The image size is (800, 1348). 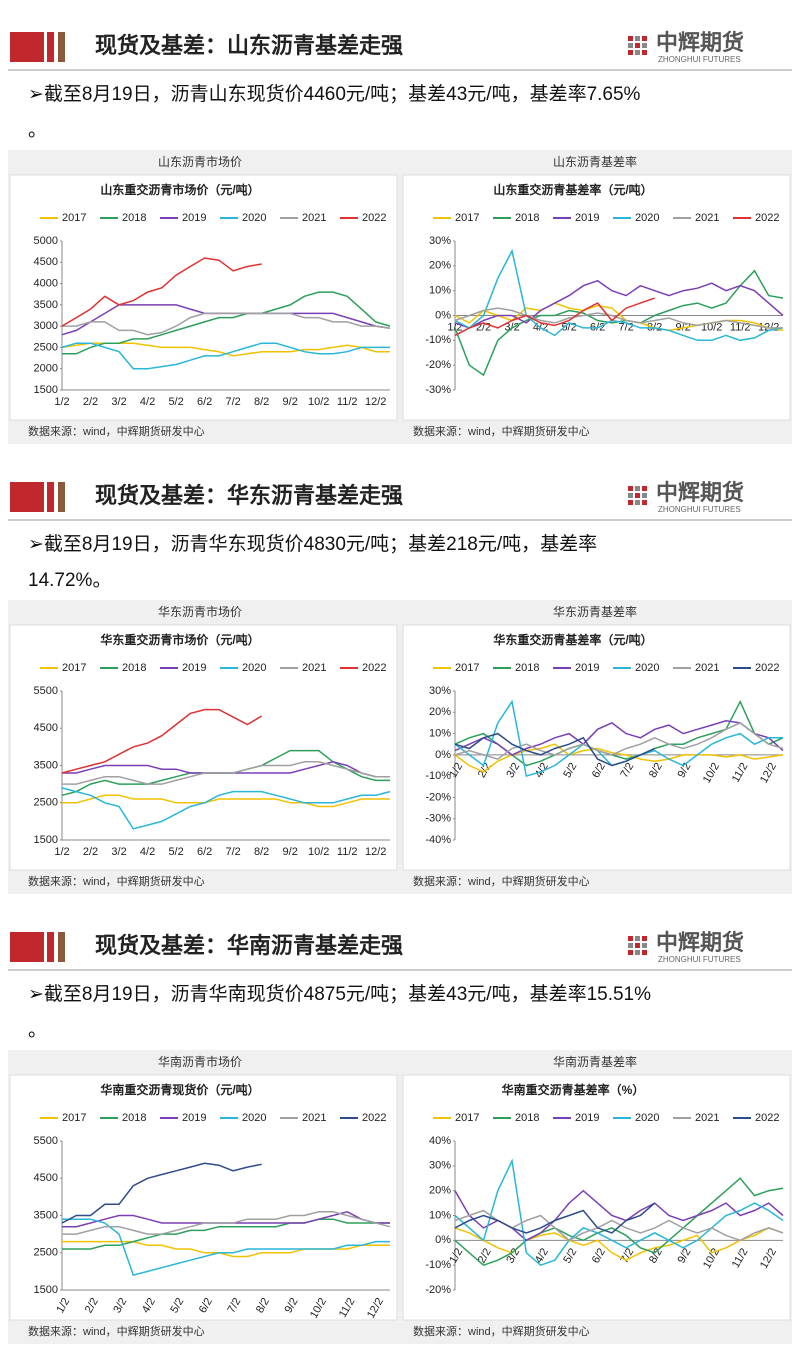 What do you see at coordinates (46, 241) in the screenshot?
I see `y-tick-label: 5000` at bounding box center [46, 241].